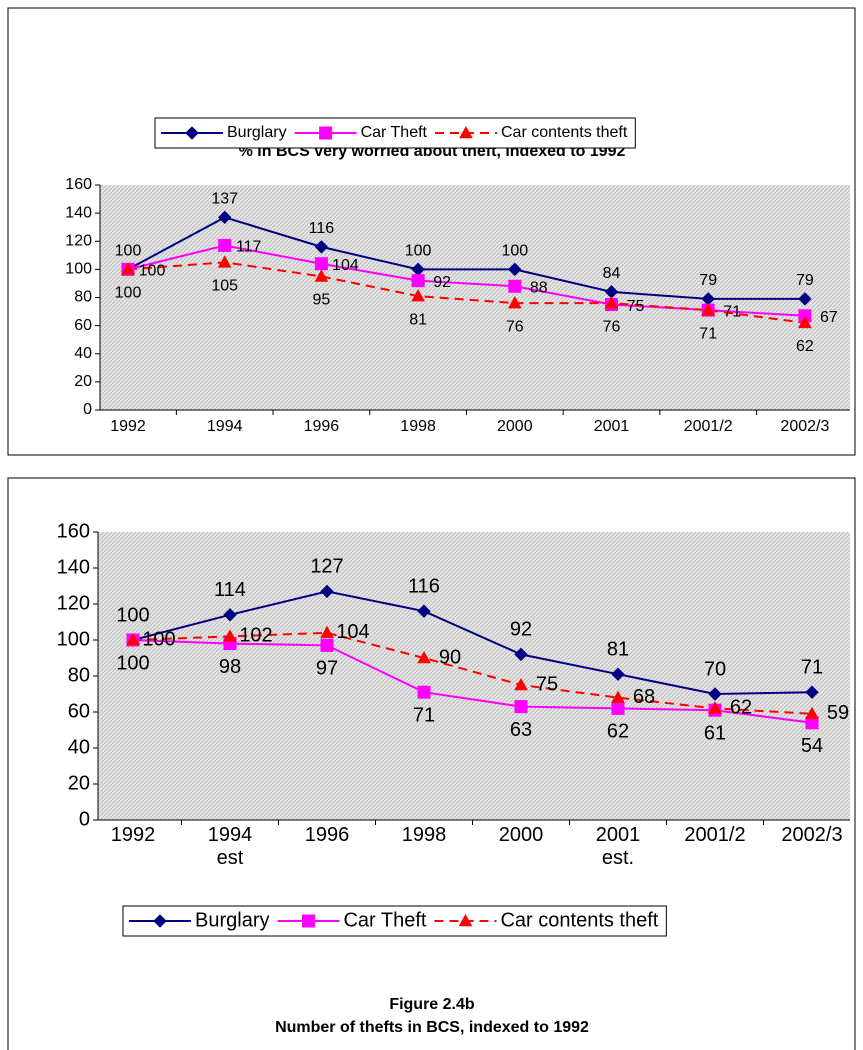 The image size is (863, 1050). Describe the element at coordinates (432, 1027) in the screenshot. I see `chart-subtitle: Number of thefts in BCS, indexed to 1992` at that location.